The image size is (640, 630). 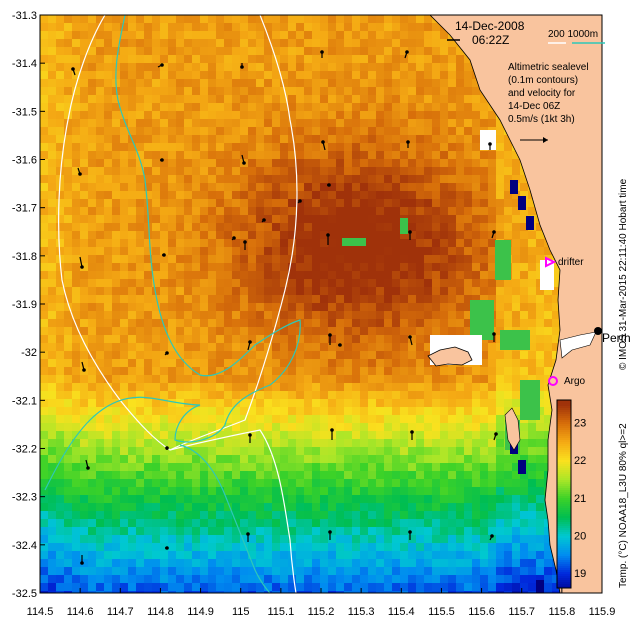 What do you see at coordinates (200, 612) in the screenshot?
I see `x-tick-label: 114.9` at bounding box center [200, 612].